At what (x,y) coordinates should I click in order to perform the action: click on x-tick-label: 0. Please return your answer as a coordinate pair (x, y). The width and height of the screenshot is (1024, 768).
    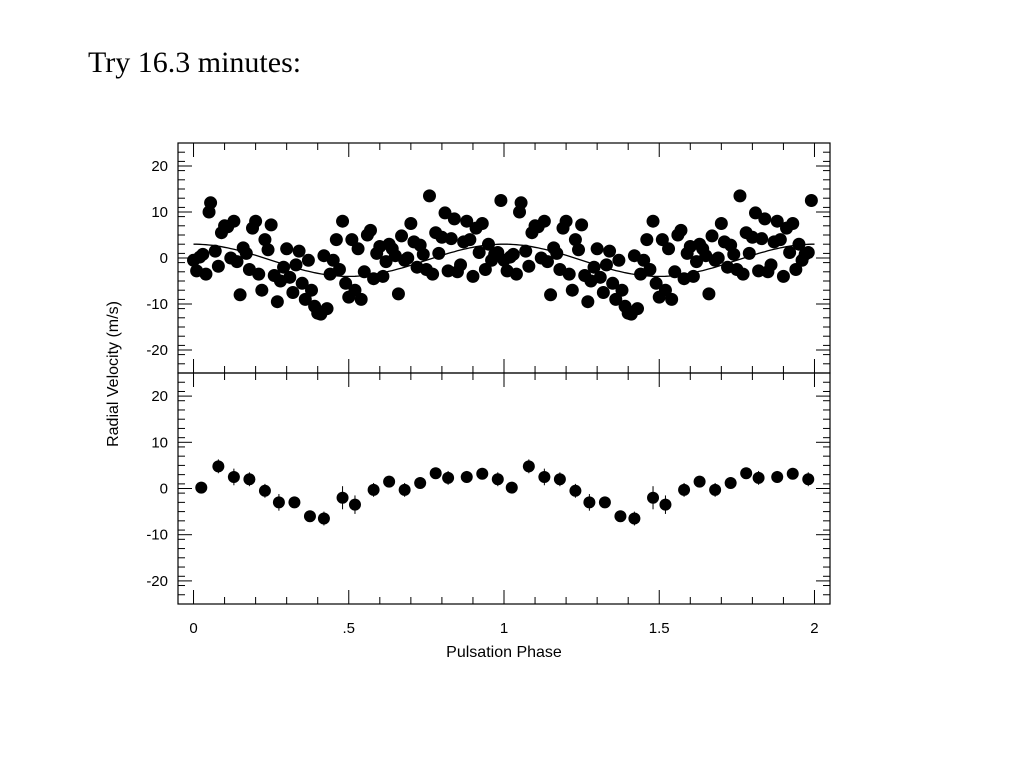
    Looking at the image, I should click on (193, 628).